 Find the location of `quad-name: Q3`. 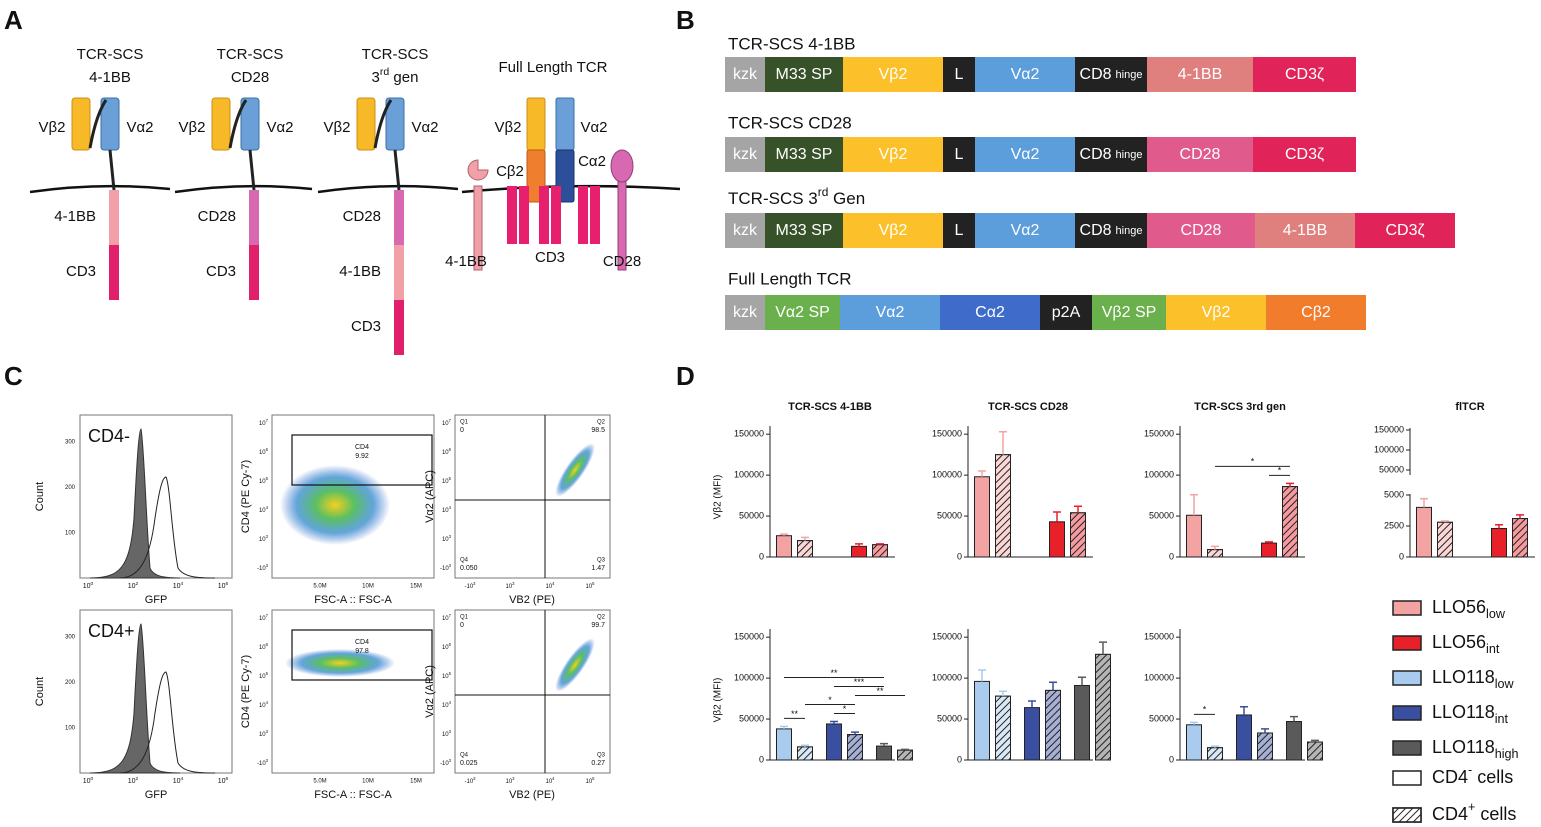

quad-name: Q3 is located at coordinates (601, 561).